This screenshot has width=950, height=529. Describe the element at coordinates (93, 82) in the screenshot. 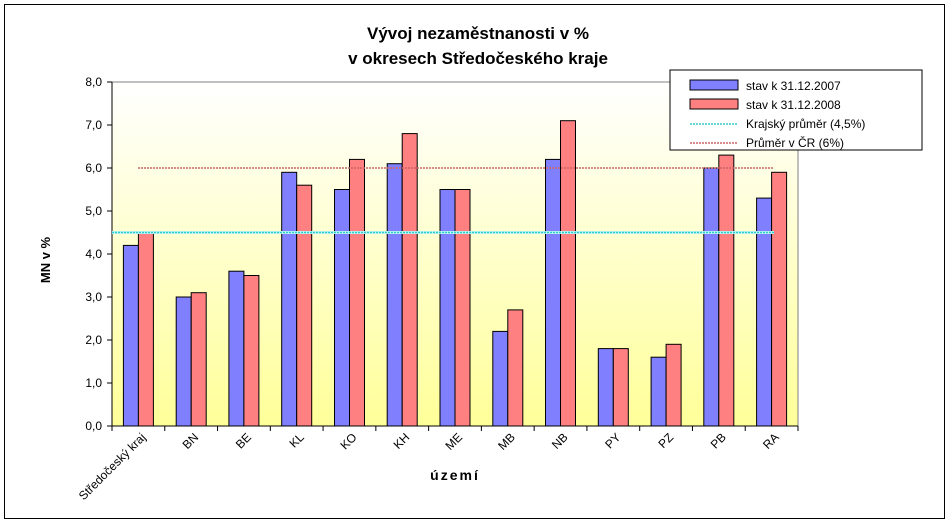

I see `y-tick-label: 8,0` at that location.